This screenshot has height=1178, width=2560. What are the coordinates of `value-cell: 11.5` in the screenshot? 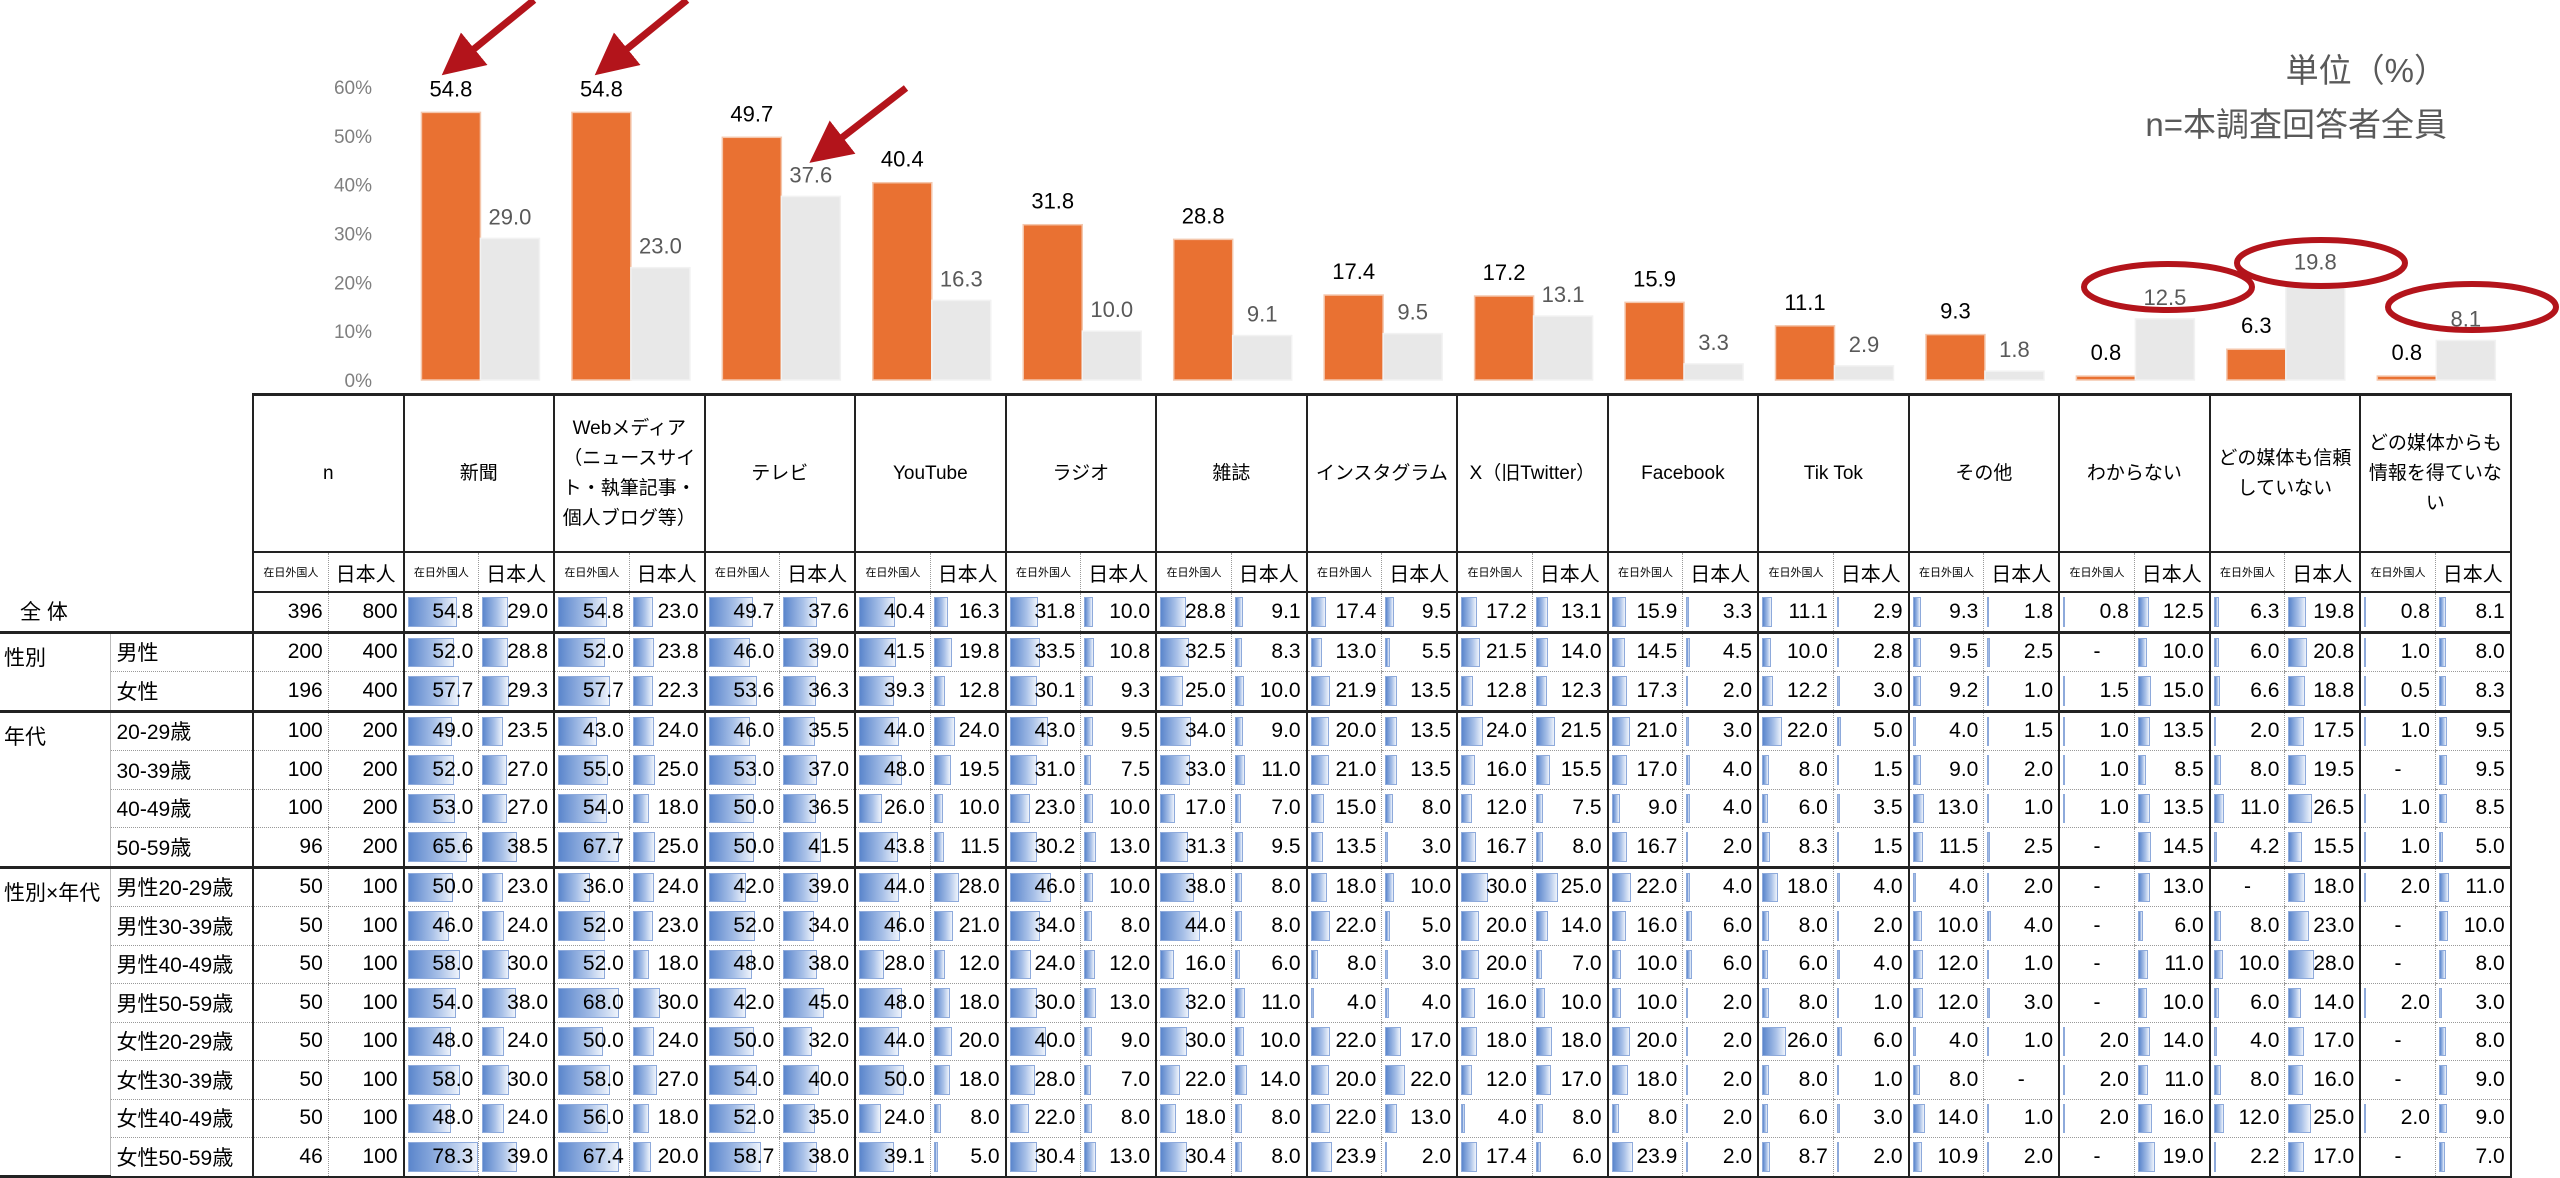 It's located at (967, 848).